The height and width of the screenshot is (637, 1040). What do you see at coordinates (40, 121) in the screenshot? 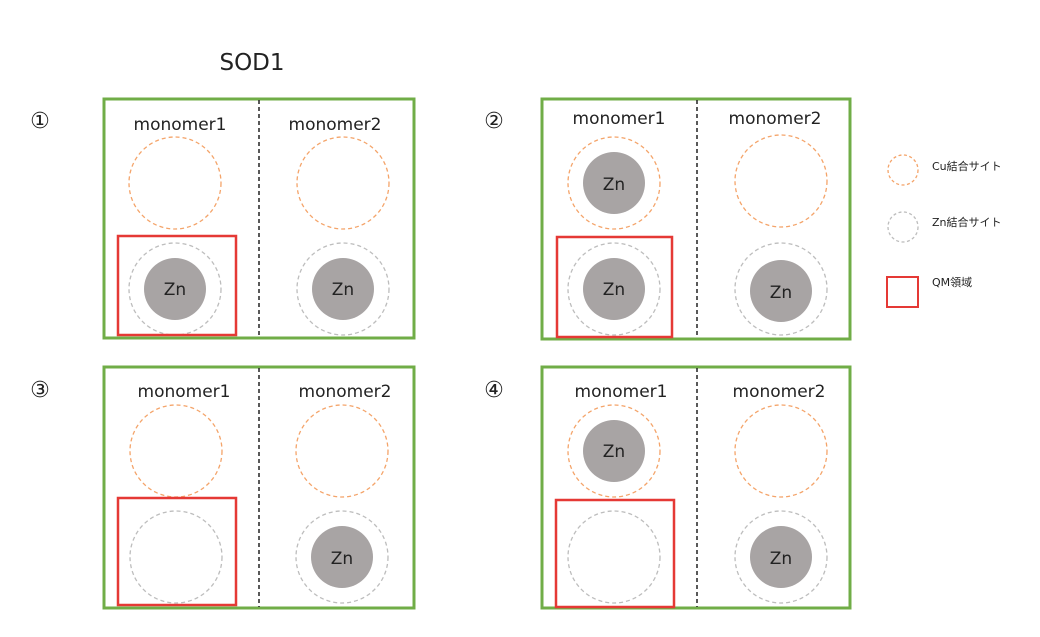
I see `panel-number: ①` at bounding box center [40, 121].